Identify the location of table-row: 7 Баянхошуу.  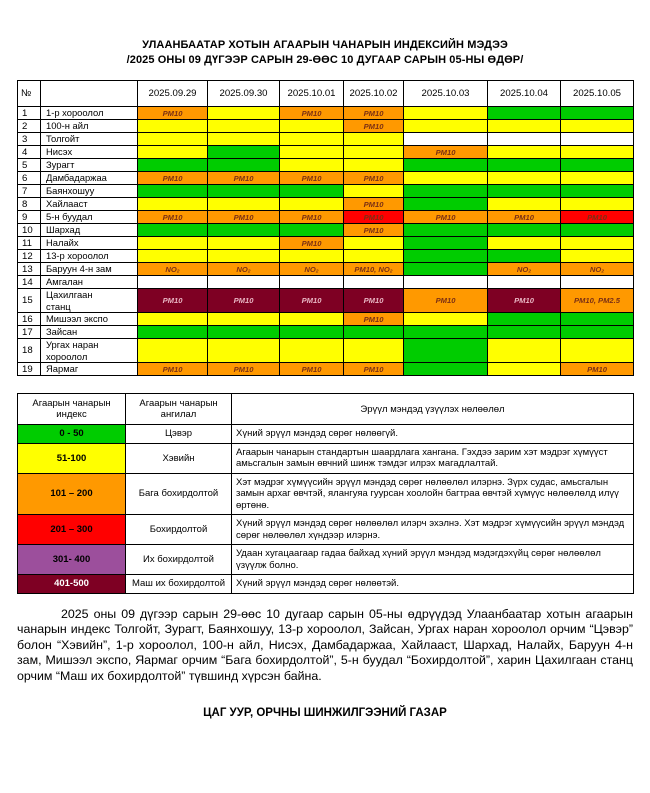
(325, 191).